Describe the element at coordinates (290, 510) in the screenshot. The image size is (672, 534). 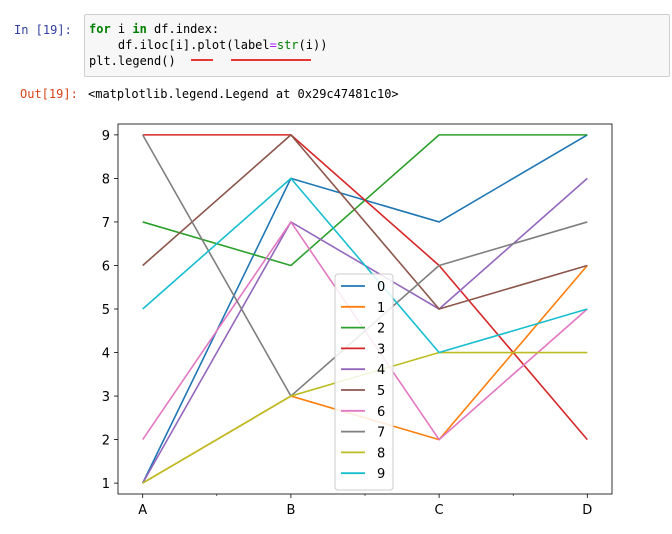
I see `x-tick-label: B` at that location.